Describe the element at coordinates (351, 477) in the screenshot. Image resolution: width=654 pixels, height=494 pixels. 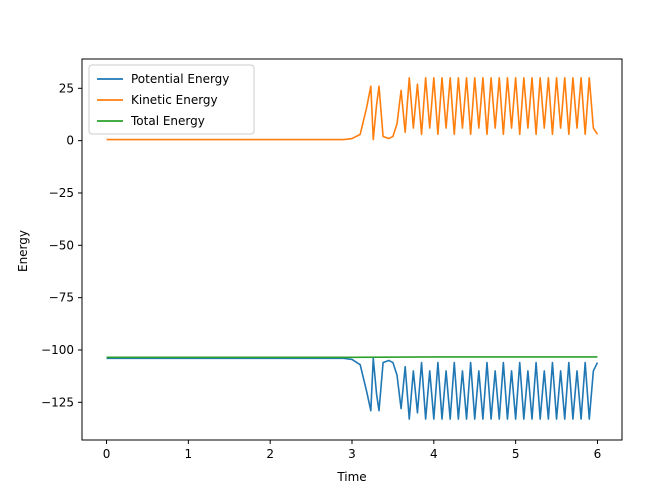
I see `x-axis-label: Time` at that location.